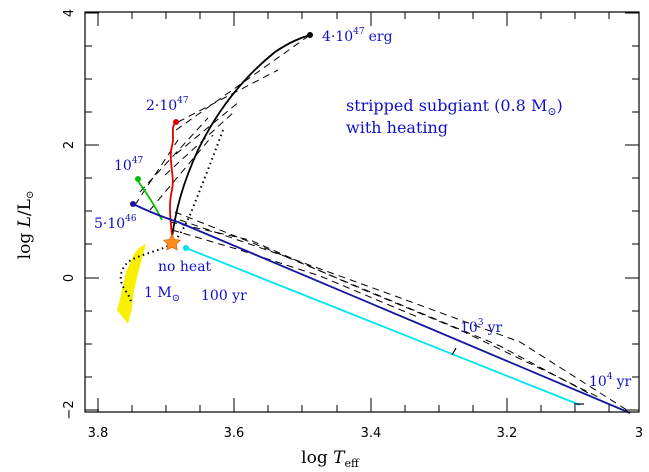  What do you see at coordinates (639, 433) in the screenshot?
I see `x-tick-label: 3` at bounding box center [639, 433].